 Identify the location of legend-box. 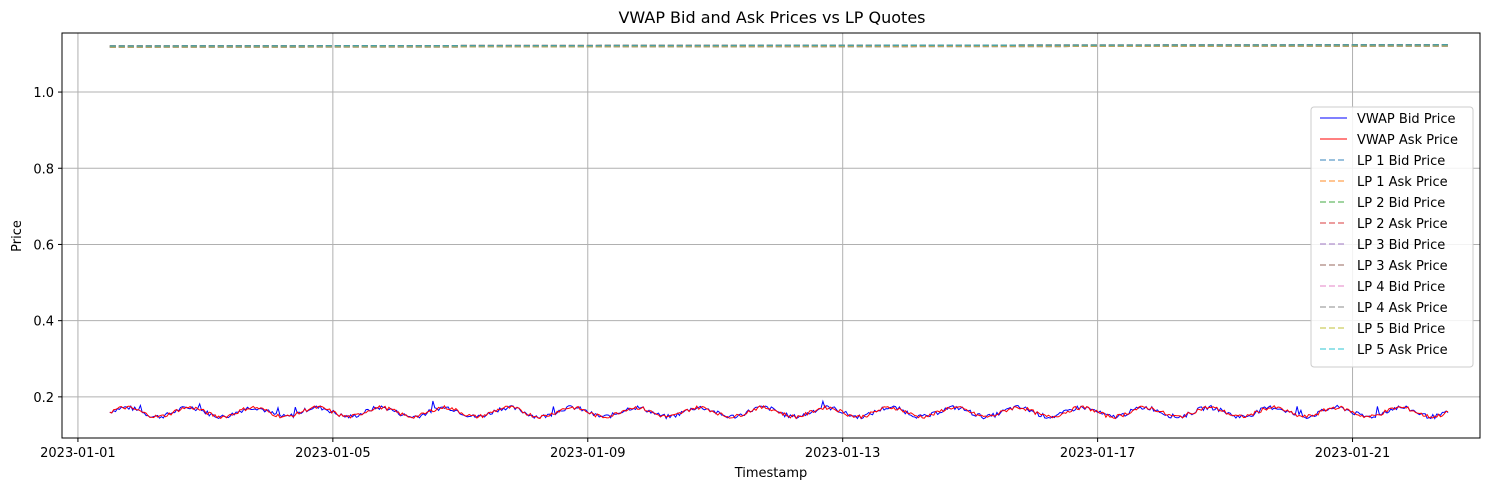
(1392, 237).